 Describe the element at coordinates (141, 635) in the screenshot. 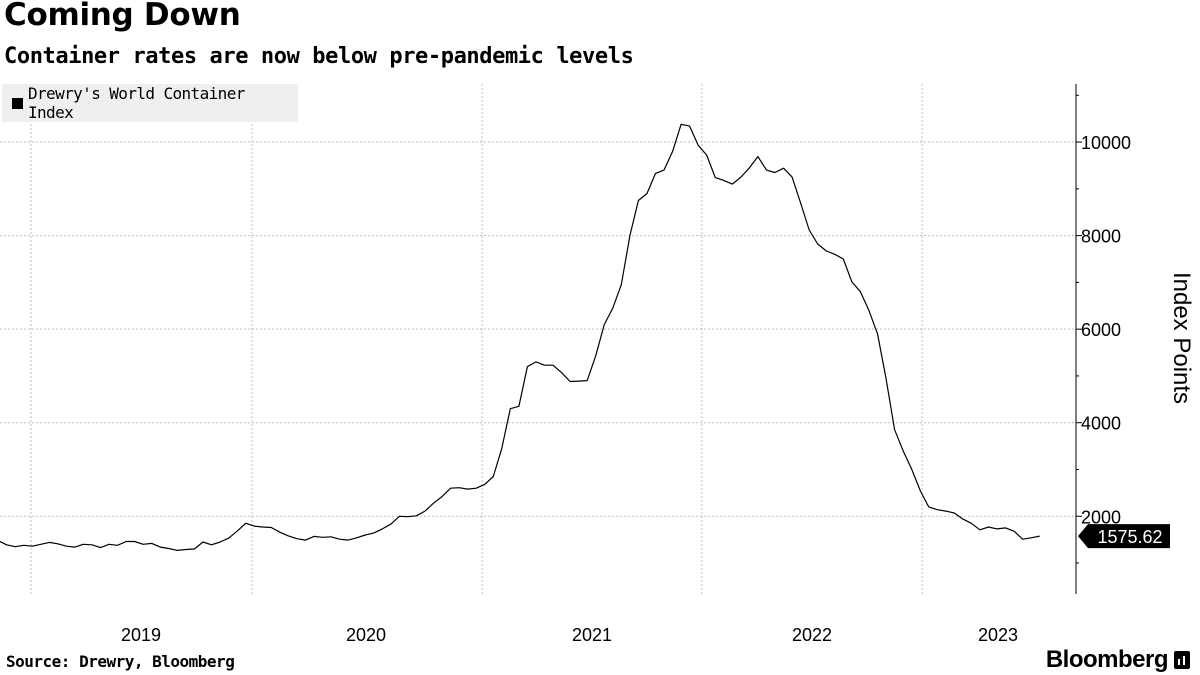

I see `x-tick-label: 2019` at that location.